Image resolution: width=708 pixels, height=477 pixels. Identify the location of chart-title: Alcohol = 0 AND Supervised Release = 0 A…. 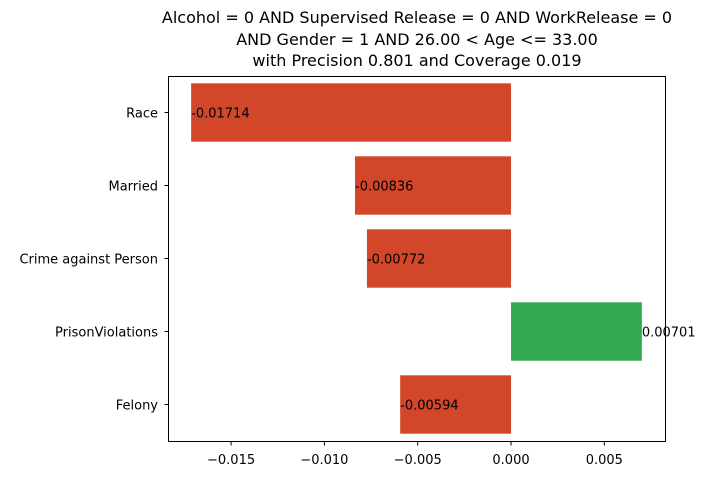
(417, 39).